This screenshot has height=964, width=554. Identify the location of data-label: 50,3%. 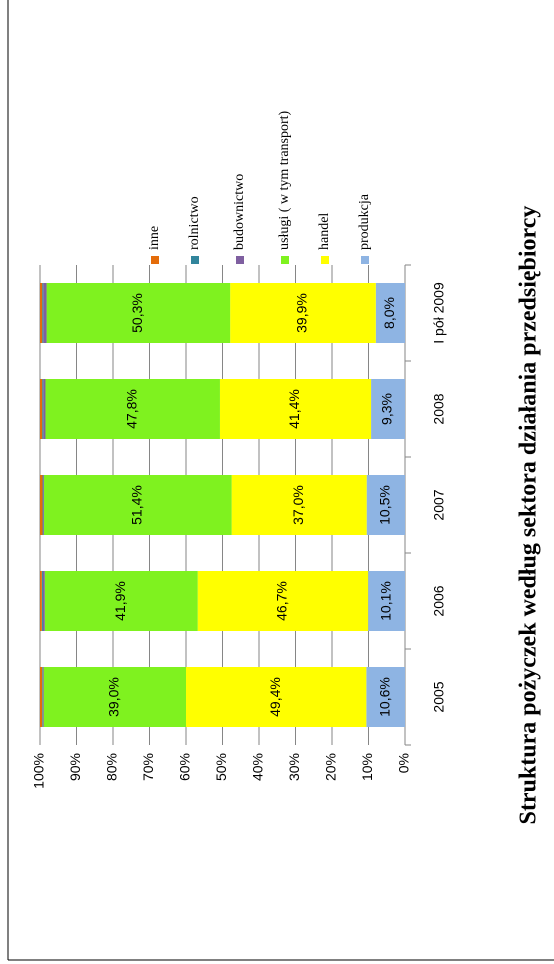
(137, 313).